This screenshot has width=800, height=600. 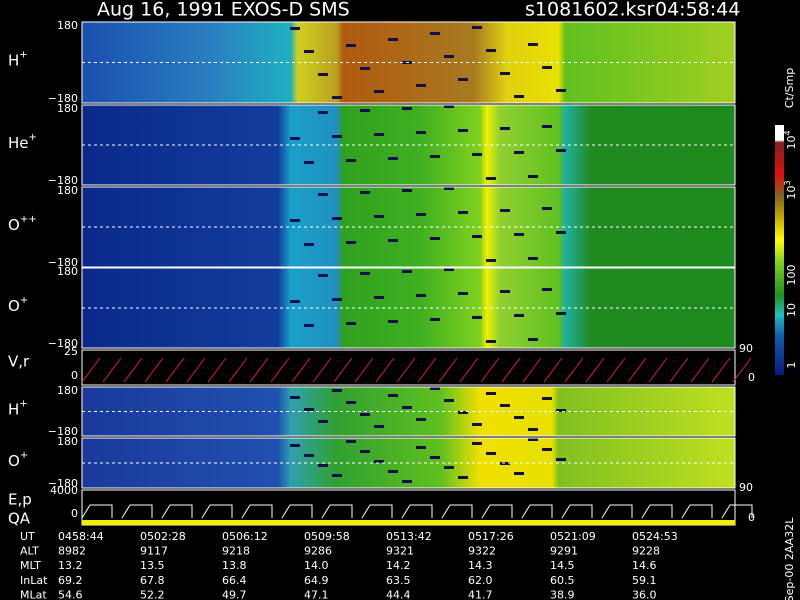 What do you see at coordinates (20, 500) in the screenshot?
I see `ep-label: E,p` at bounding box center [20, 500].